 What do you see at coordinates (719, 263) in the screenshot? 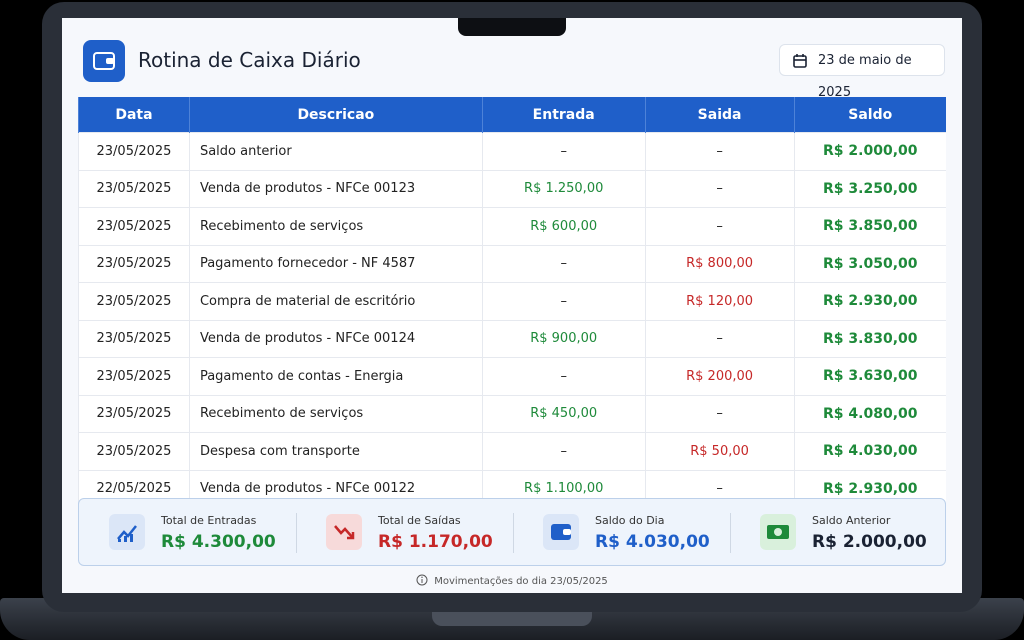
I see `table-cell: R$ 800,00` at bounding box center [719, 263].